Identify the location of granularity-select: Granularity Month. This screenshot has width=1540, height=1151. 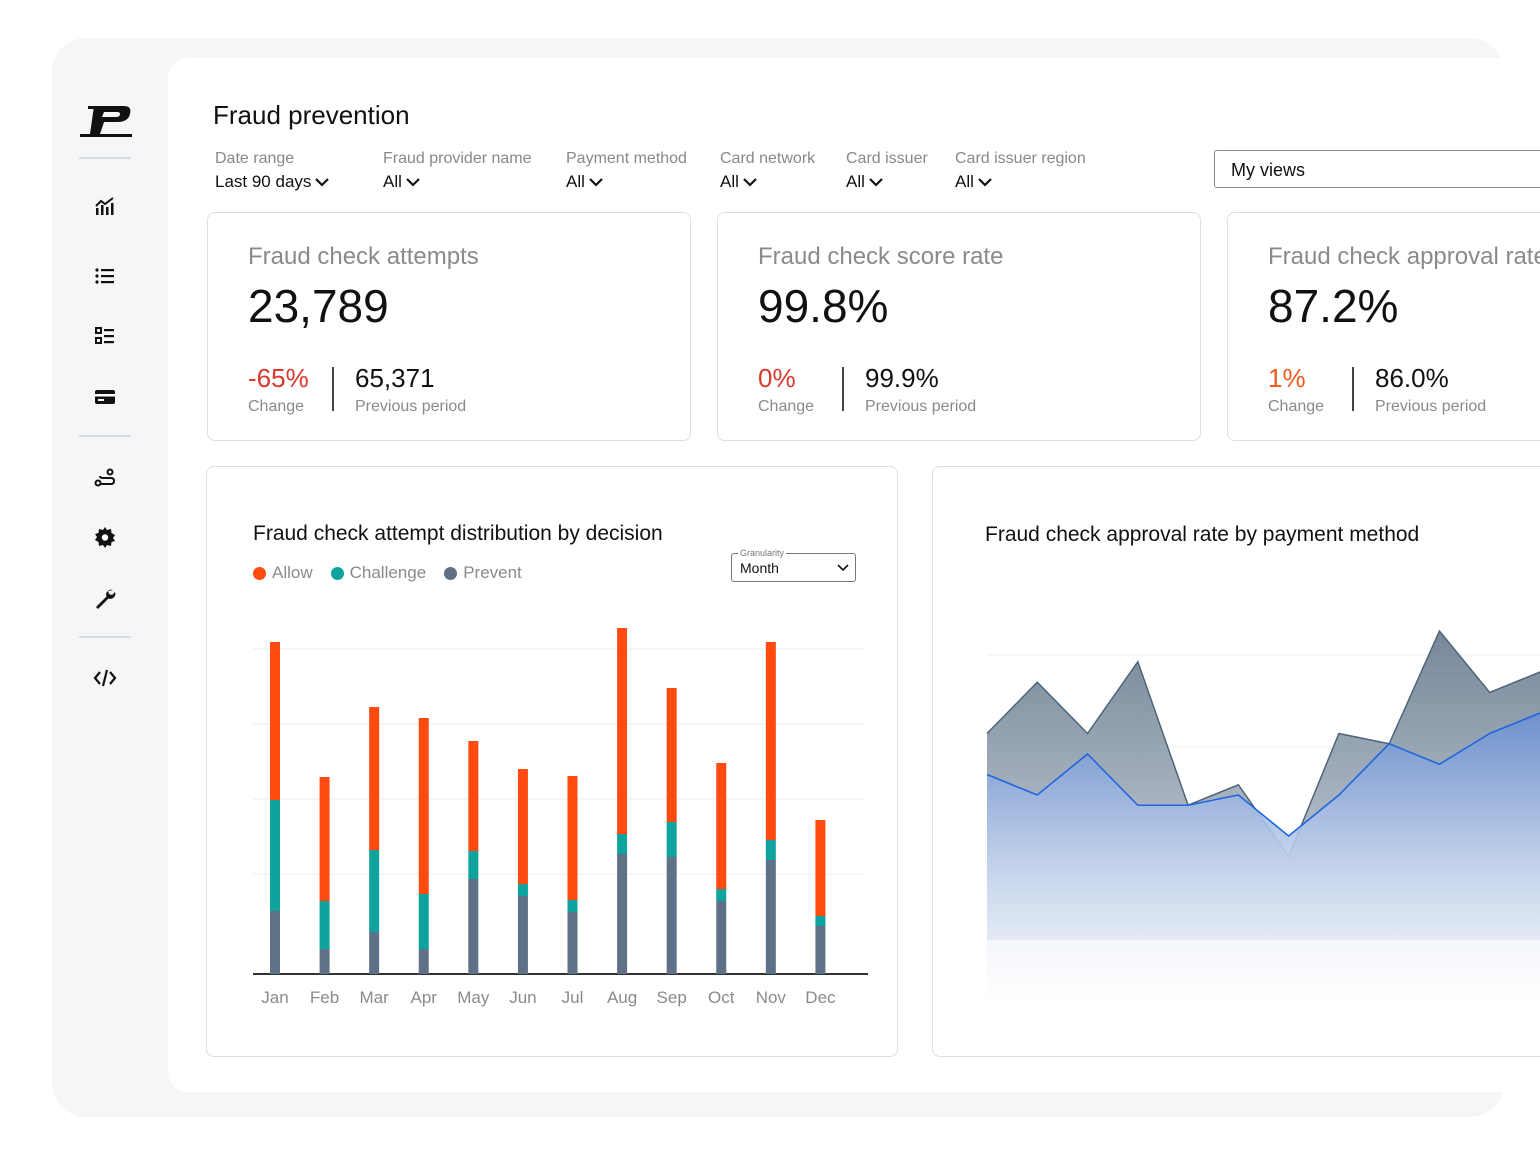
(793, 565).